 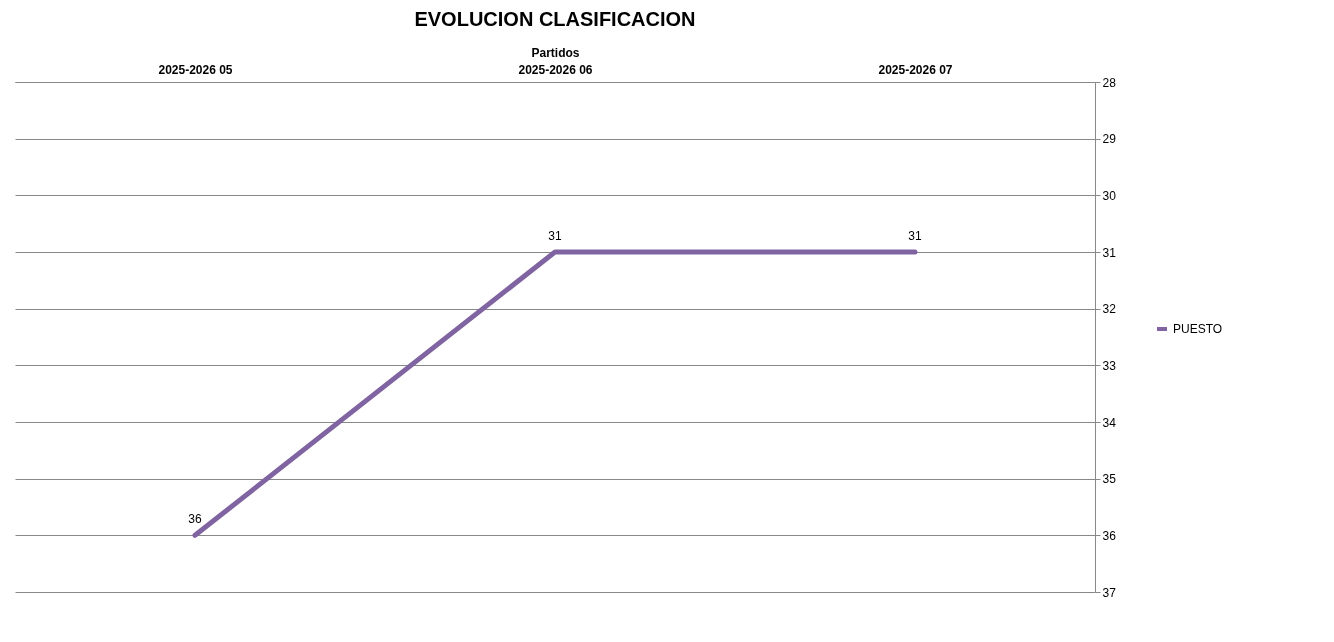 What do you see at coordinates (1109, 139) in the screenshot?
I see `y-tick-label: 29` at bounding box center [1109, 139].